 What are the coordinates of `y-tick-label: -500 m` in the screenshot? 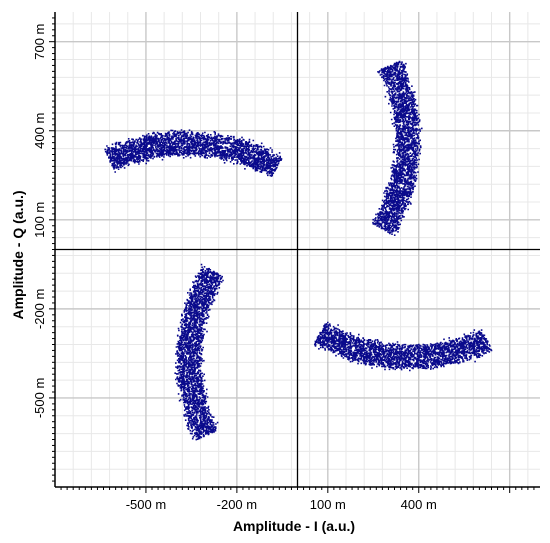 It's located at (39, 398).